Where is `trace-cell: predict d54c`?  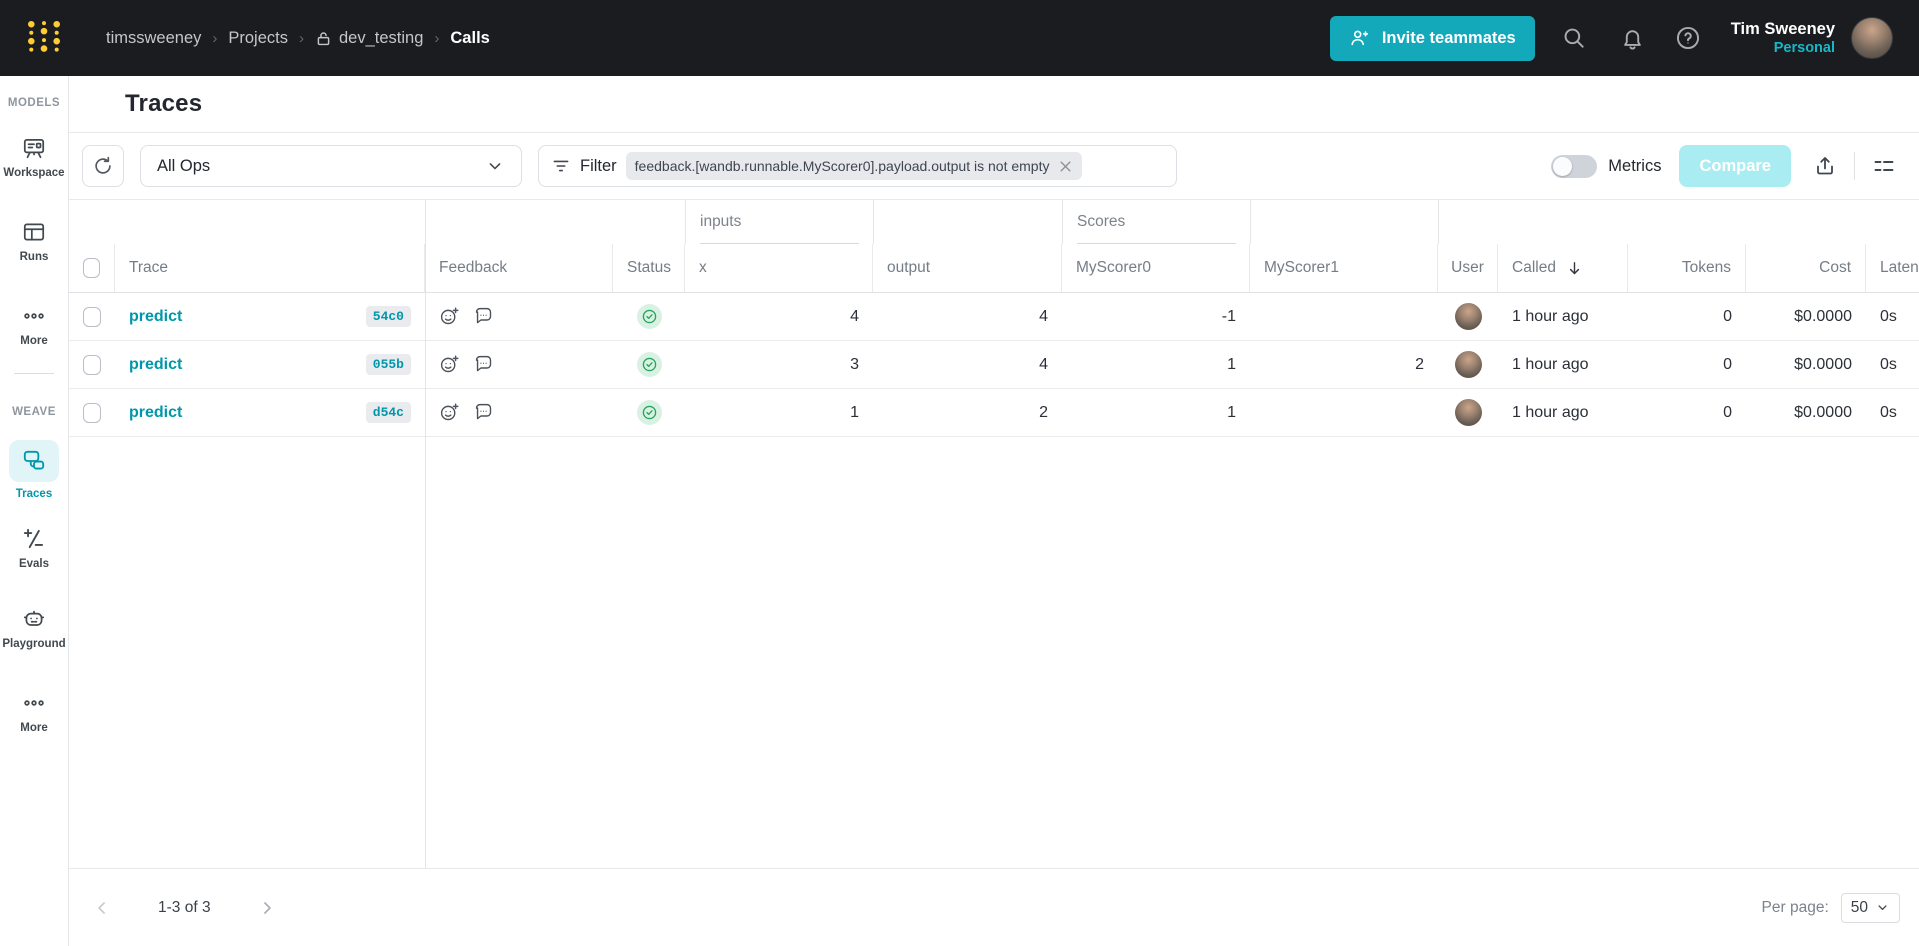
trace-cell: predict d54c is located at coordinates (270, 412).